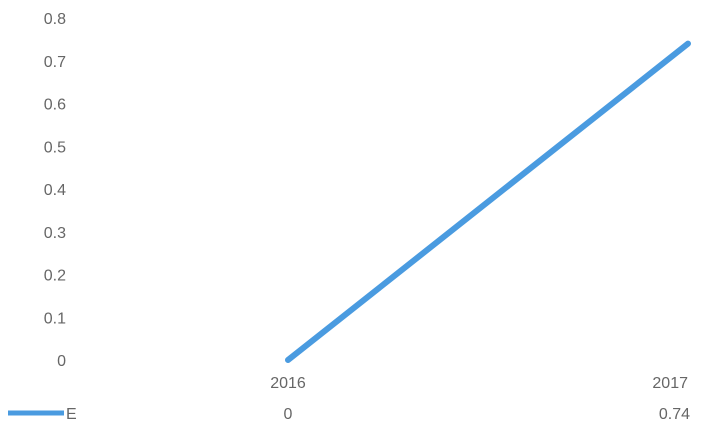 The width and height of the screenshot is (712, 430). I want to click on y-tick-label: 0.8, so click(55, 19).